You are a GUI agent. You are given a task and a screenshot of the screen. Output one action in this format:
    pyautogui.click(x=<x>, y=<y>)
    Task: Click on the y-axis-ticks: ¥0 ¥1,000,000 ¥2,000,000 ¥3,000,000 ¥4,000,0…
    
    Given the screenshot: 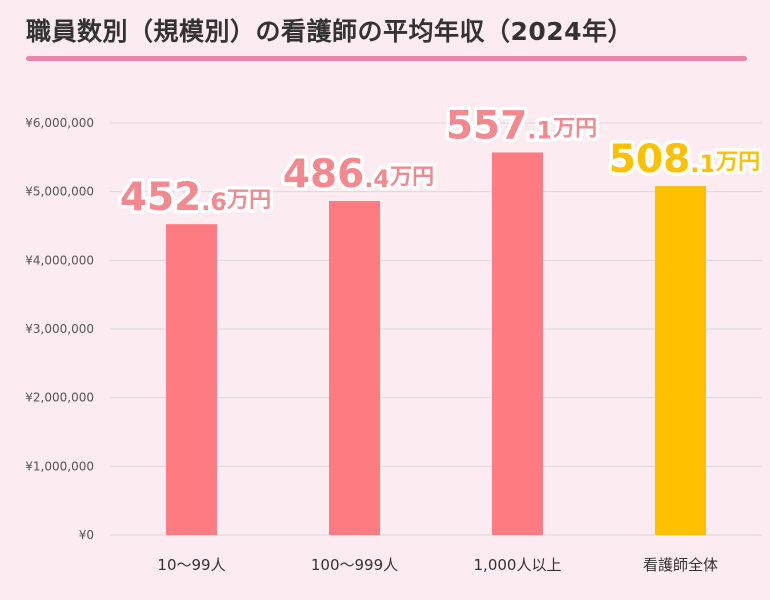 What is the action you would take?
    pyautogui.click(x=59, y=329)
    